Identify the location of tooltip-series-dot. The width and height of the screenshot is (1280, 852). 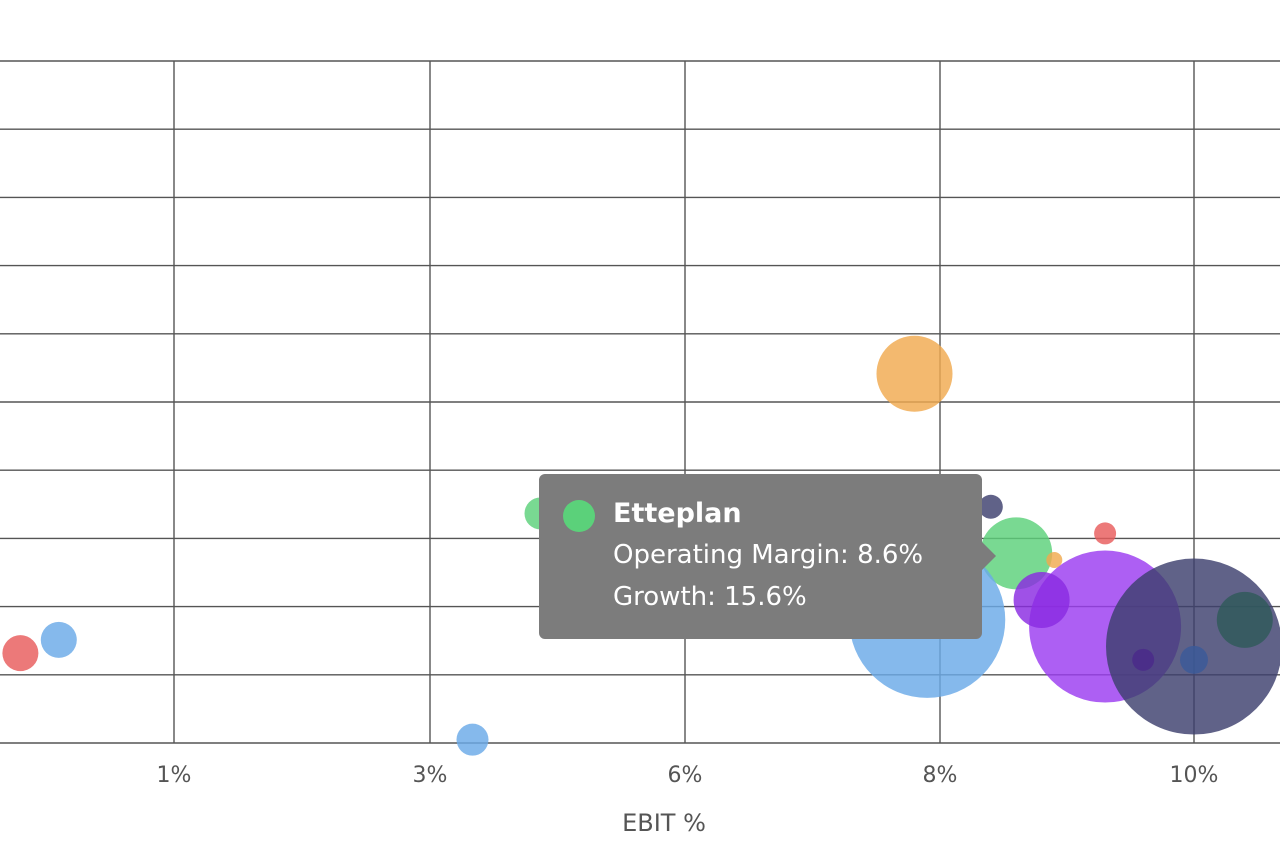
(579, 516).